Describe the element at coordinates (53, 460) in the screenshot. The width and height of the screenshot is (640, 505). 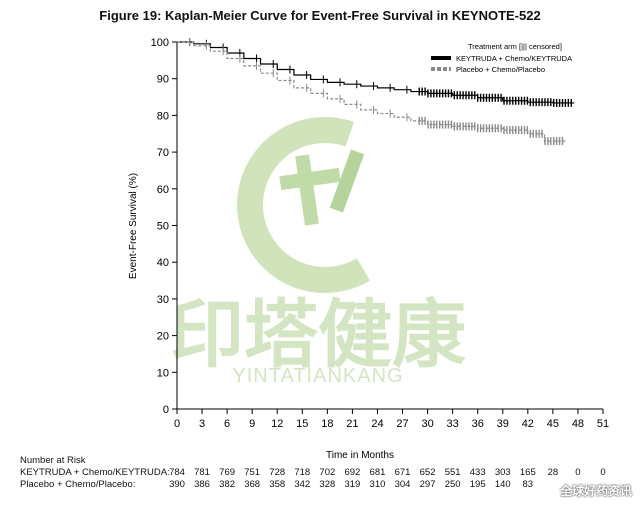
I see `risk-table-header: Number at Risk` at that location.